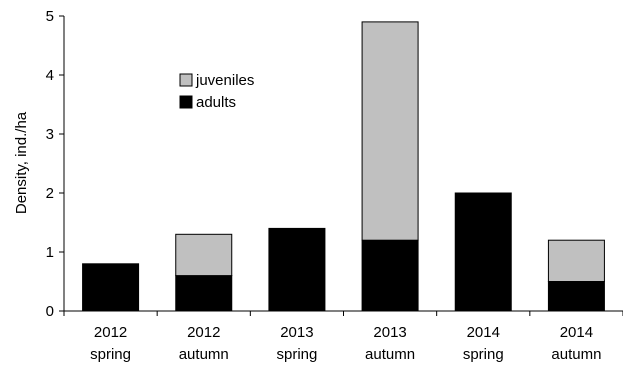 The image size is (623, 370). I want to click on legend-label-adults: adults, so click(216, 102).